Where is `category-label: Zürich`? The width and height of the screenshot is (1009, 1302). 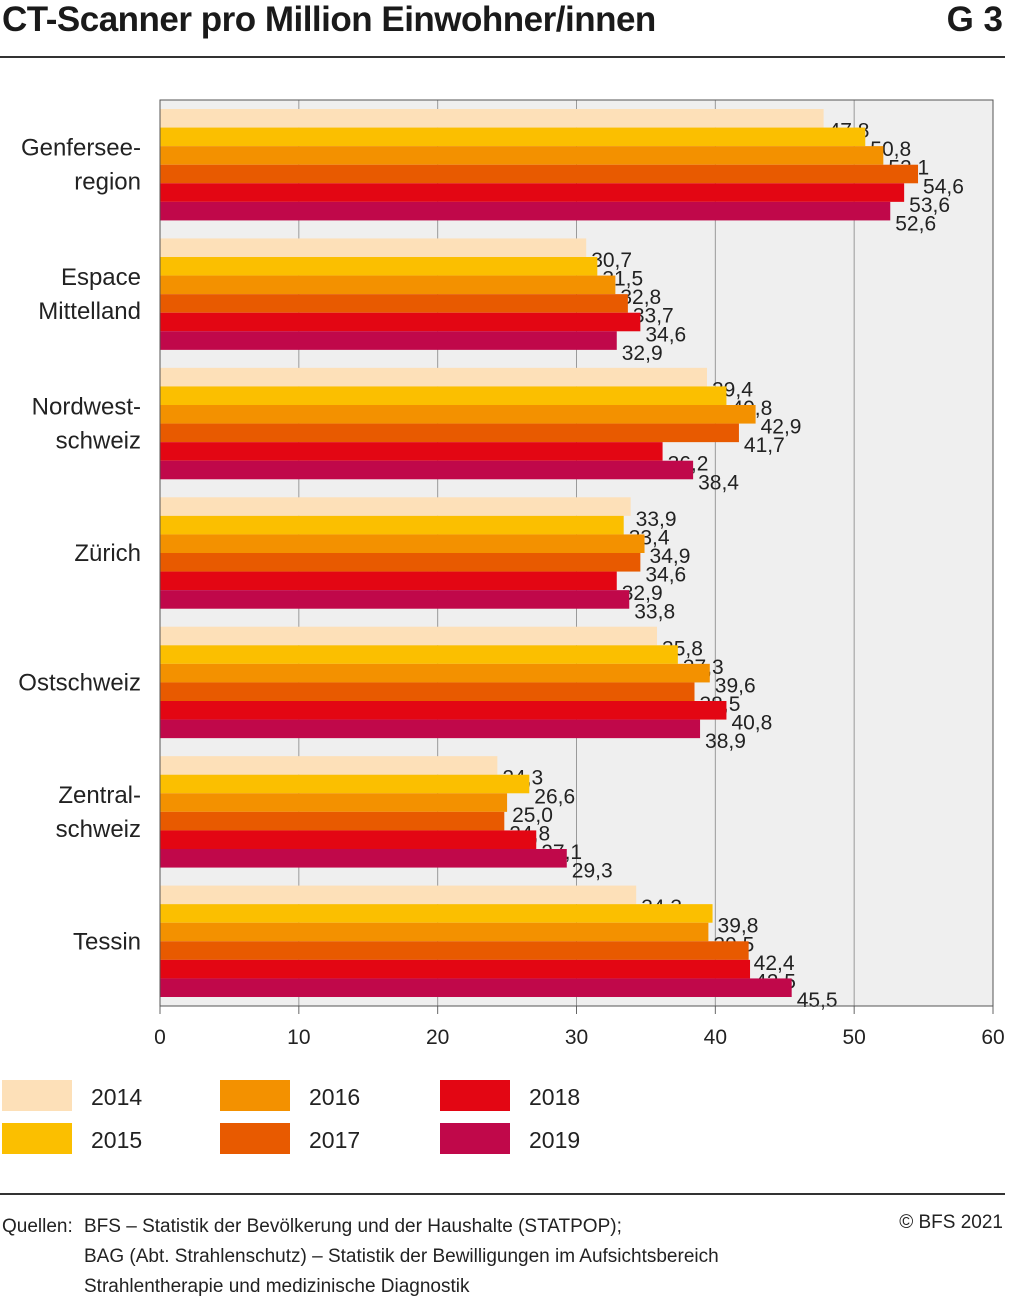 category-label: Zürich is located at coordinates (107, 553).